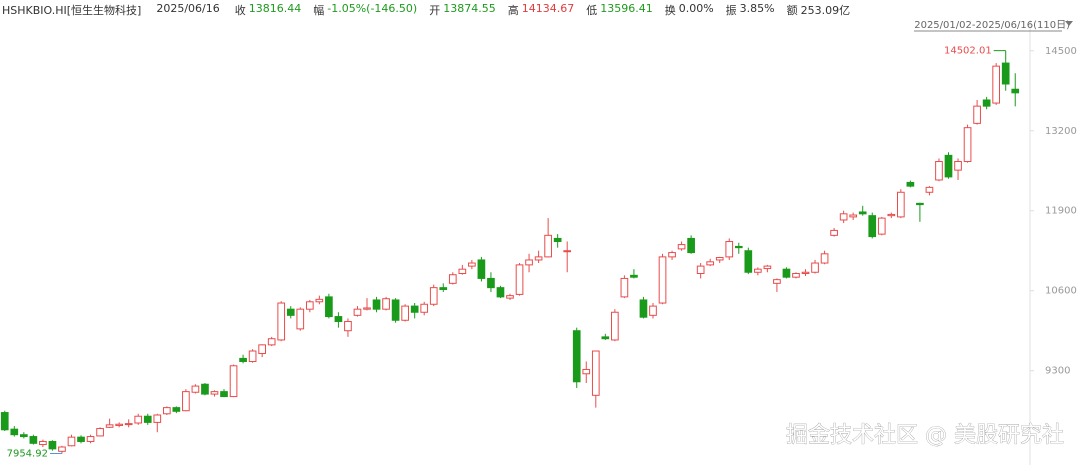  What do you see at coordinates (925, 435) in the screenshot?
I see `watermark: 掘金技术社区 @ 美股研究社` at bounding box center [925, 435].